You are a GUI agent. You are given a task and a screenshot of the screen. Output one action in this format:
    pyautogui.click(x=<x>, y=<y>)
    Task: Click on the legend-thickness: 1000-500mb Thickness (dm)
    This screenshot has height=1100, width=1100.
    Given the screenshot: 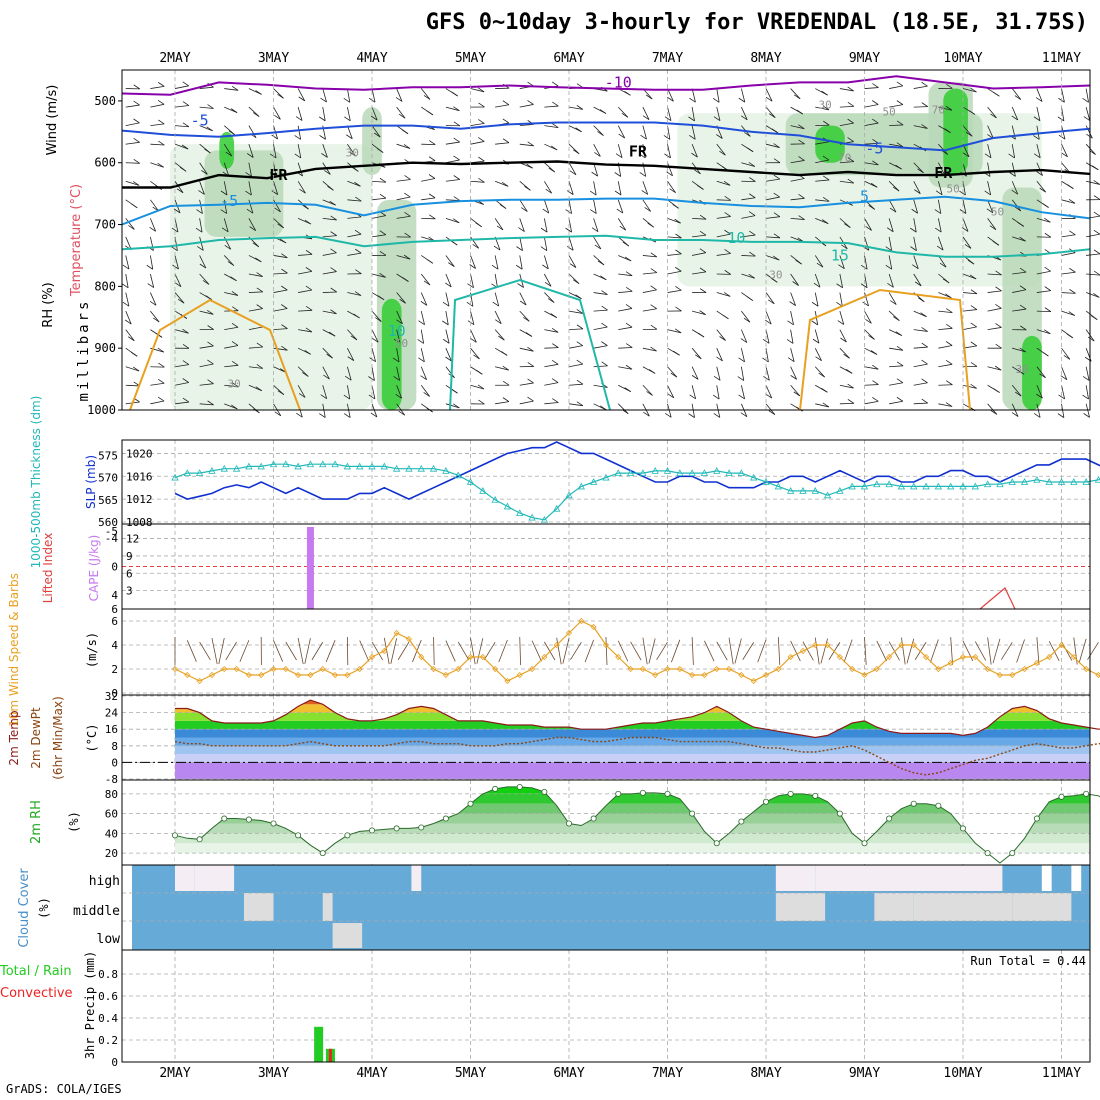 What is the action you would take?
    pyautogui.click(x=36, y=482)
    